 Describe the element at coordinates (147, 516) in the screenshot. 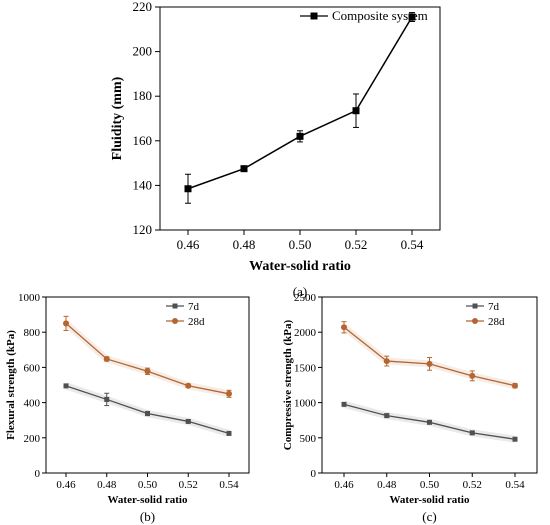

I see `panel-caption: (b)` at that location.